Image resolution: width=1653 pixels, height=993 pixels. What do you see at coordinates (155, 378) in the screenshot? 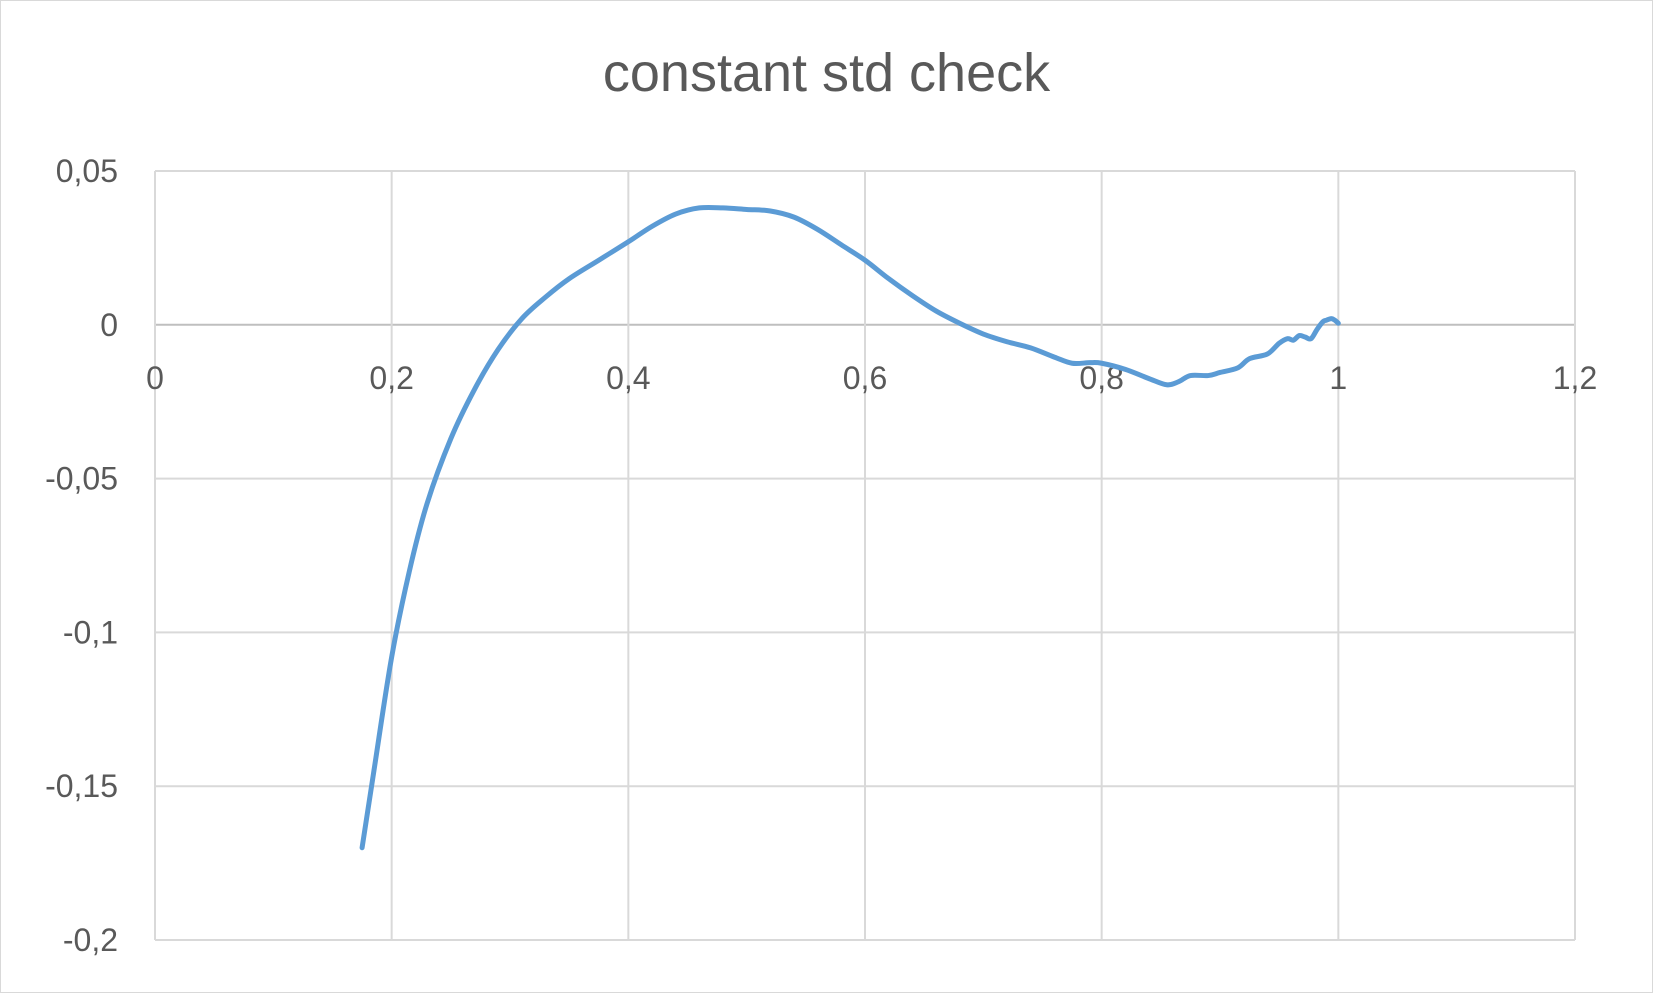
I see `x-tick-label: 0` at bounding box center [155, 378].